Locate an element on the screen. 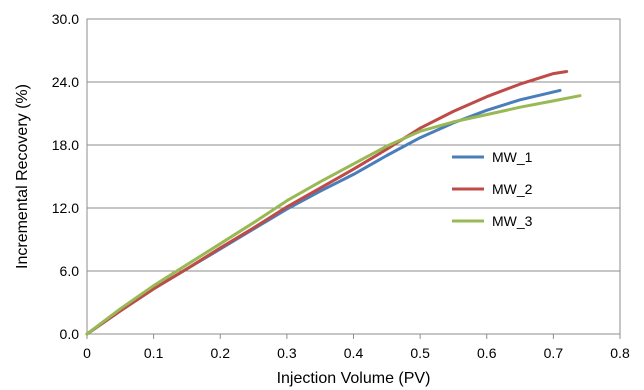 The width and height of the screenshot is (644, 390). legend-label: MW_1 is located at coordinates (512, 157).